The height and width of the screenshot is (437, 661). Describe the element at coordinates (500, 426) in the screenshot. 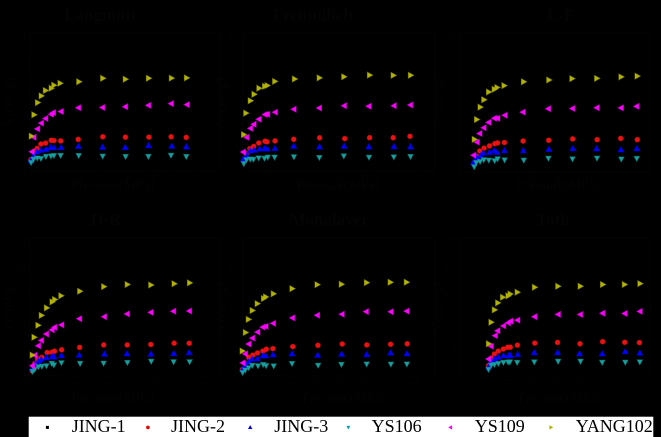

I see `svg-text: YS109` at that location.